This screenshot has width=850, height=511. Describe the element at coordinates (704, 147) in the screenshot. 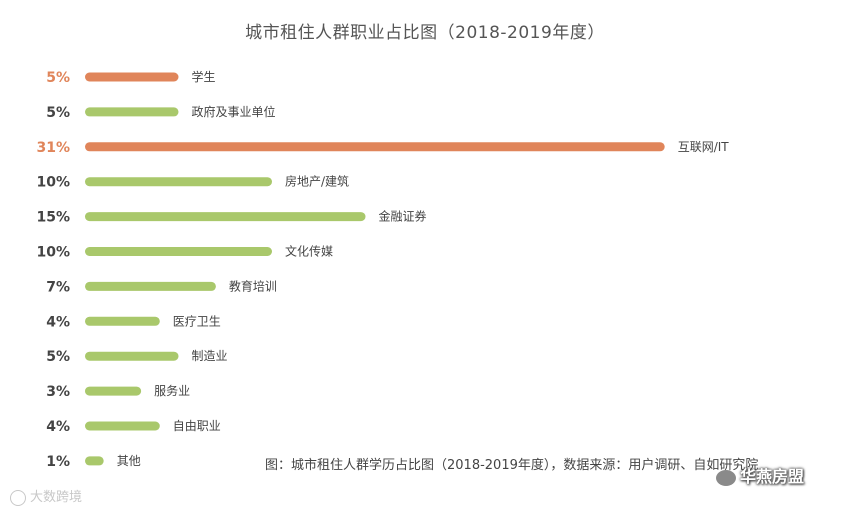

I see `category-label: 互联网/IT` at that location.